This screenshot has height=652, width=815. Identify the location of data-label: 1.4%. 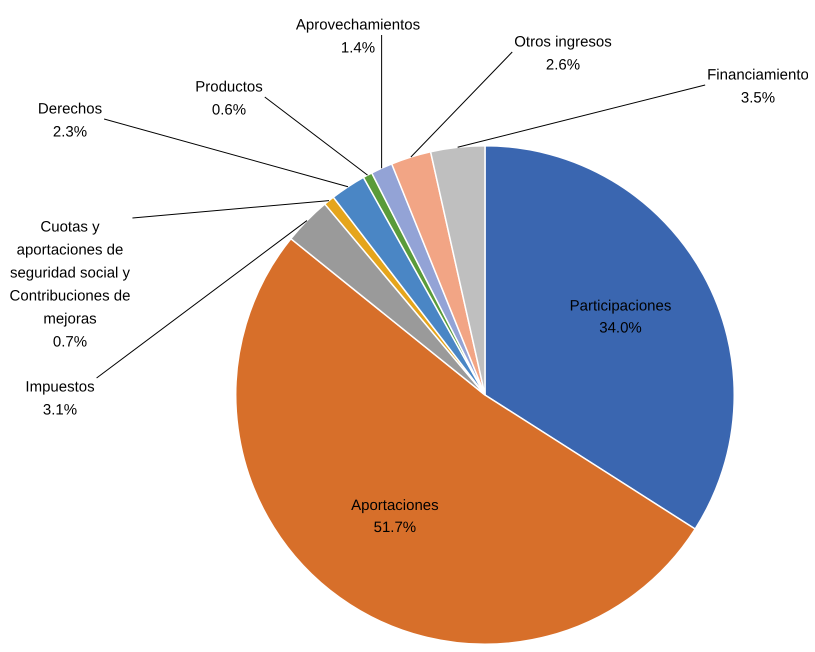
(358, 48).